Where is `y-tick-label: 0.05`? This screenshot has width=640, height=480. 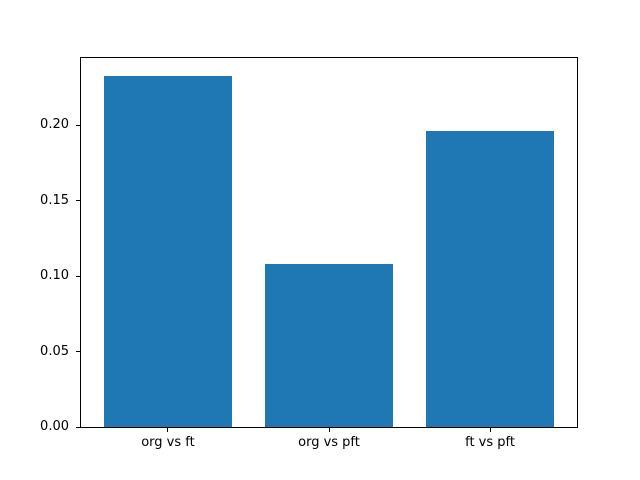 y-tick-label: 0.05 is located at coordinates (54, 351).